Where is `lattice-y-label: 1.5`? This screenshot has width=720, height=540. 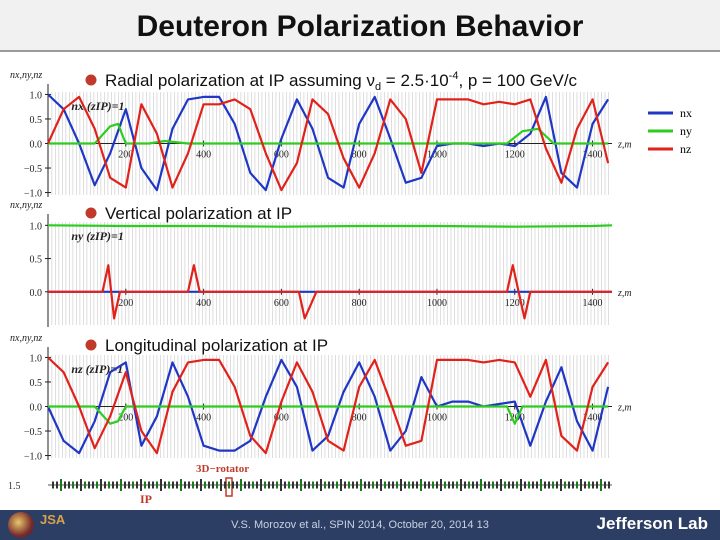
lattice-y-label: 1.5 is located at coordinates (14, 486).